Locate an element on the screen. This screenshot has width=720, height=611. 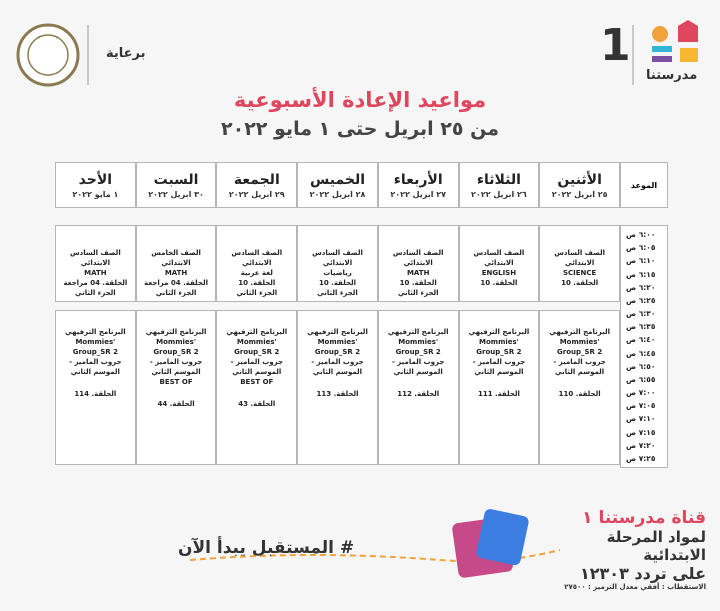
day-header: الثلاثاء ٢٦ ابريل ٢٠٢٢ is located at coordinates (499, 185).